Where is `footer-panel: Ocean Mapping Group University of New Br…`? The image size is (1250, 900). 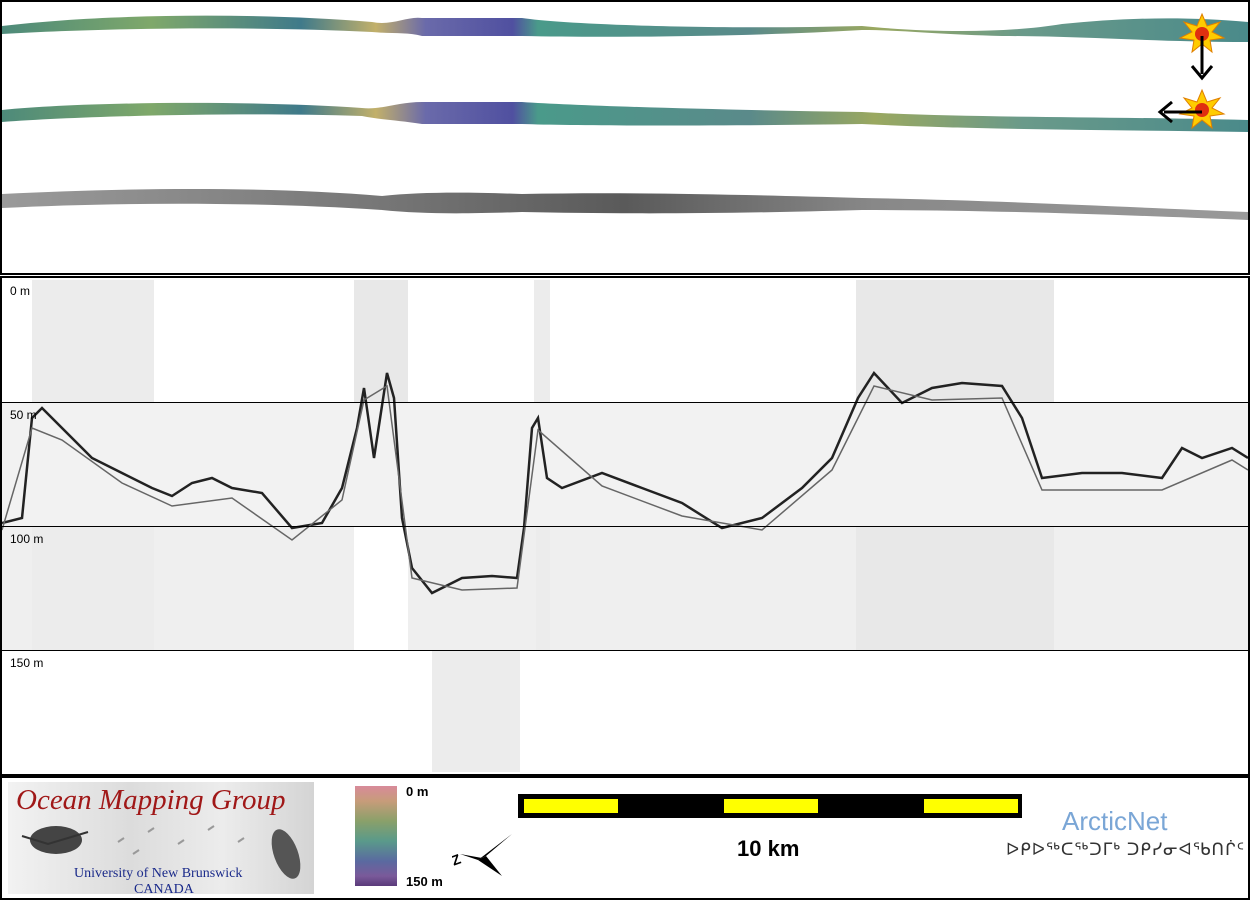
footer-panel: Ocean Mapping Group University of New Br… is located at coordinates (625, 838).